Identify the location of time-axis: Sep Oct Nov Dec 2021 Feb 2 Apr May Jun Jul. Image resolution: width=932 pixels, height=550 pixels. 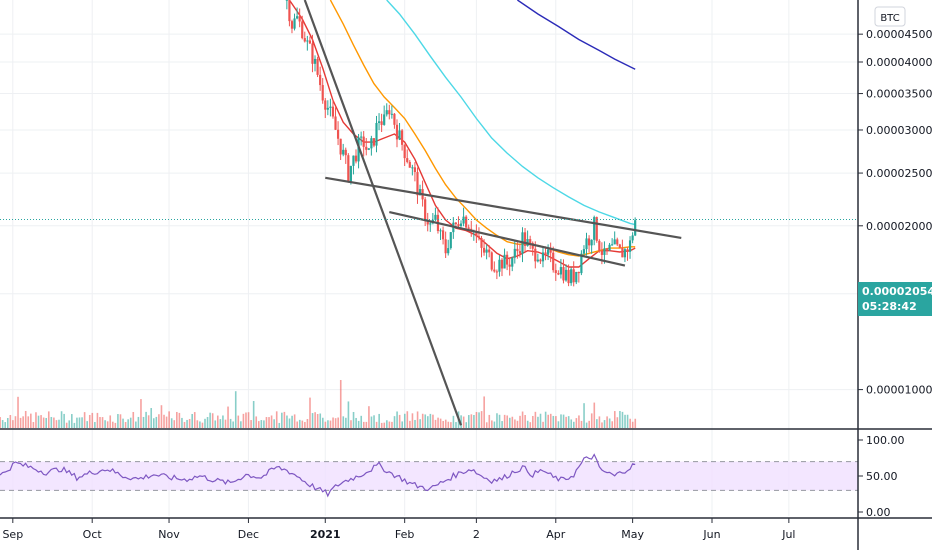
(398, 529).